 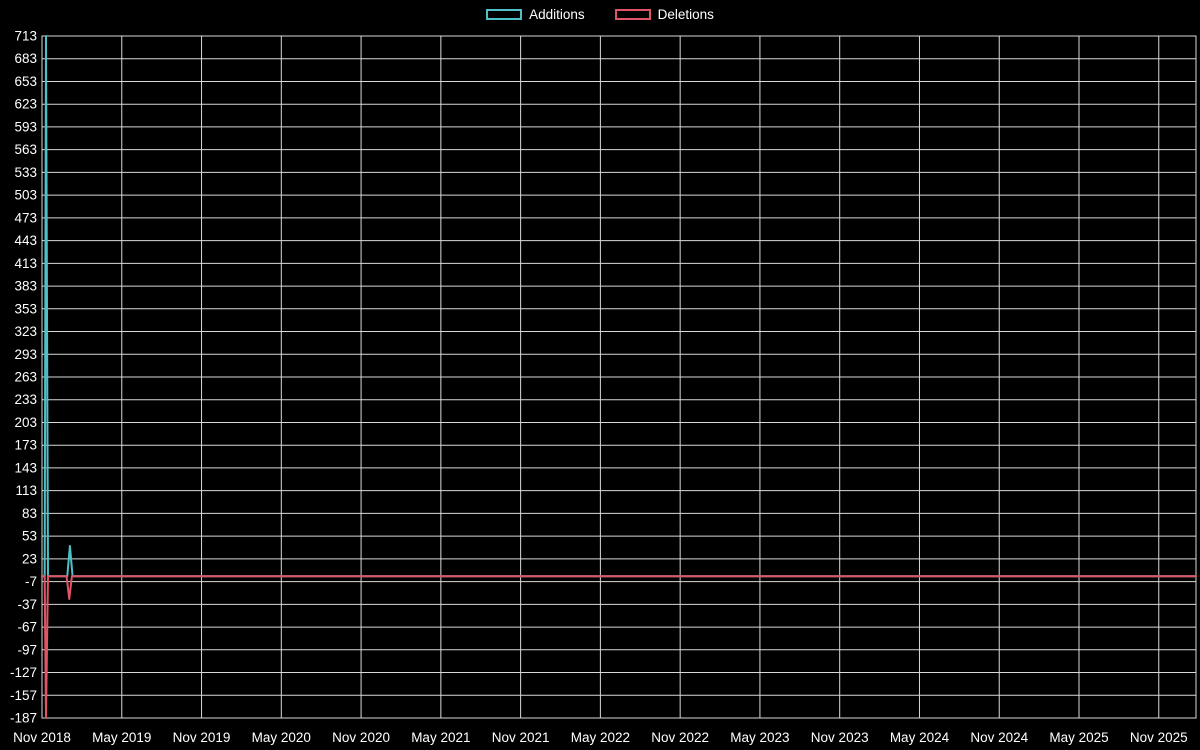 I want to click on legend-item-deletions: Deletions, so click(x=664, y=14).